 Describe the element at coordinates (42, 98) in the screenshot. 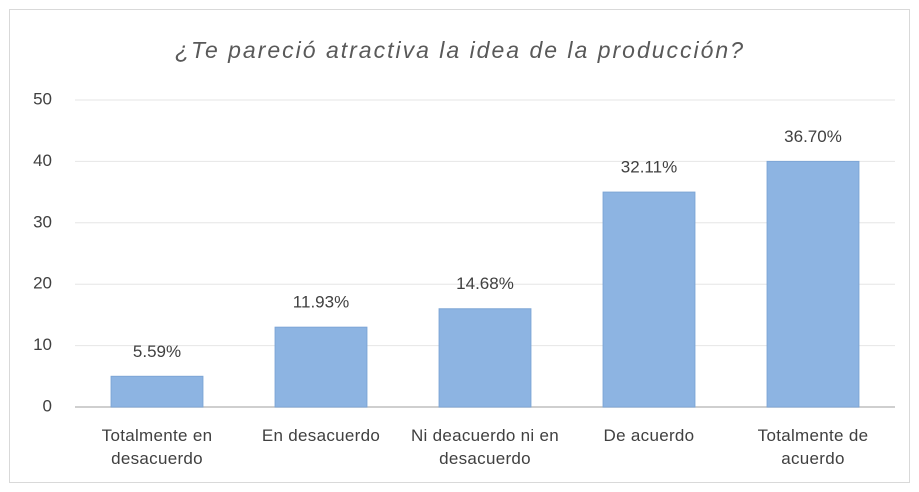

I see `y-tick-label: 50` at that location.